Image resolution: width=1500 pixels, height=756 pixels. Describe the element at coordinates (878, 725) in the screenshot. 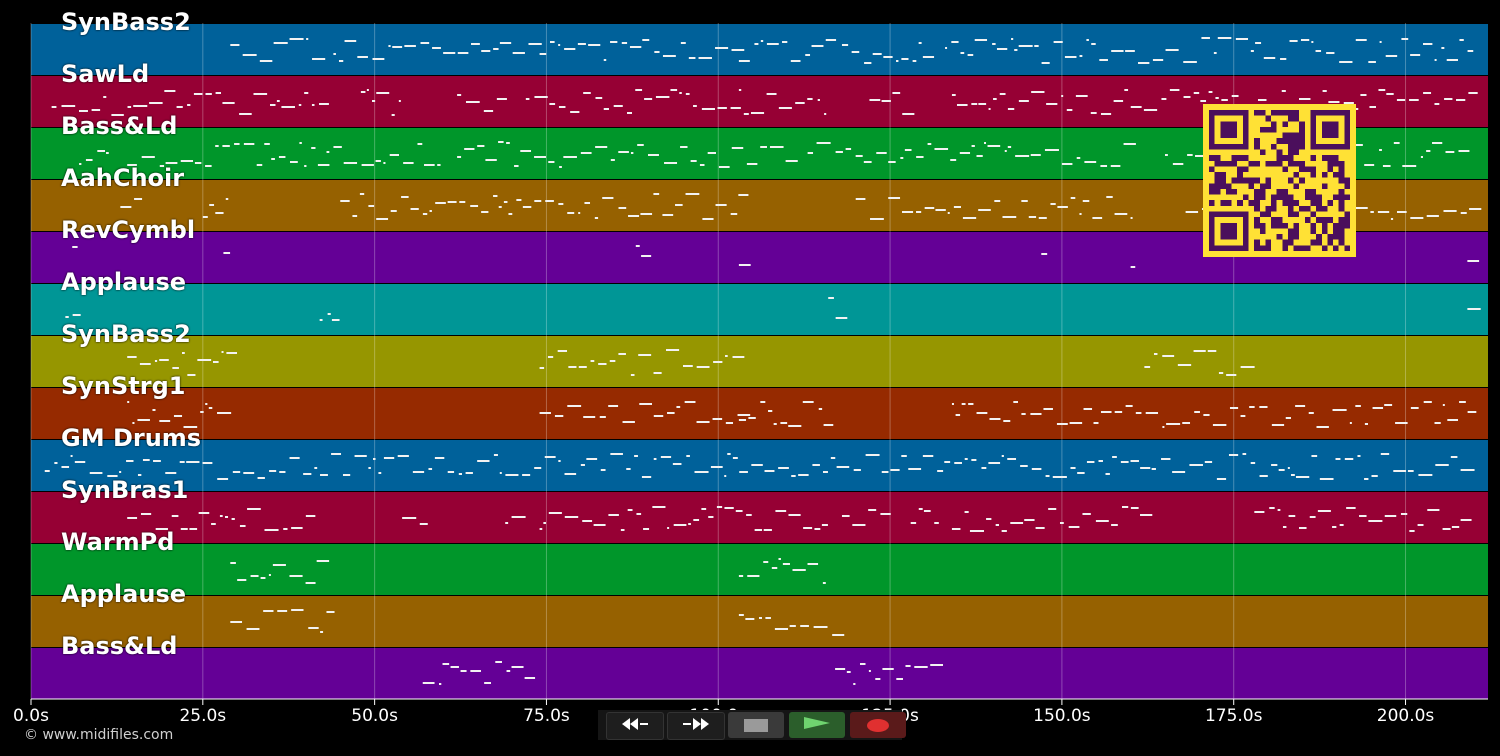

I see `record-button` at that location.